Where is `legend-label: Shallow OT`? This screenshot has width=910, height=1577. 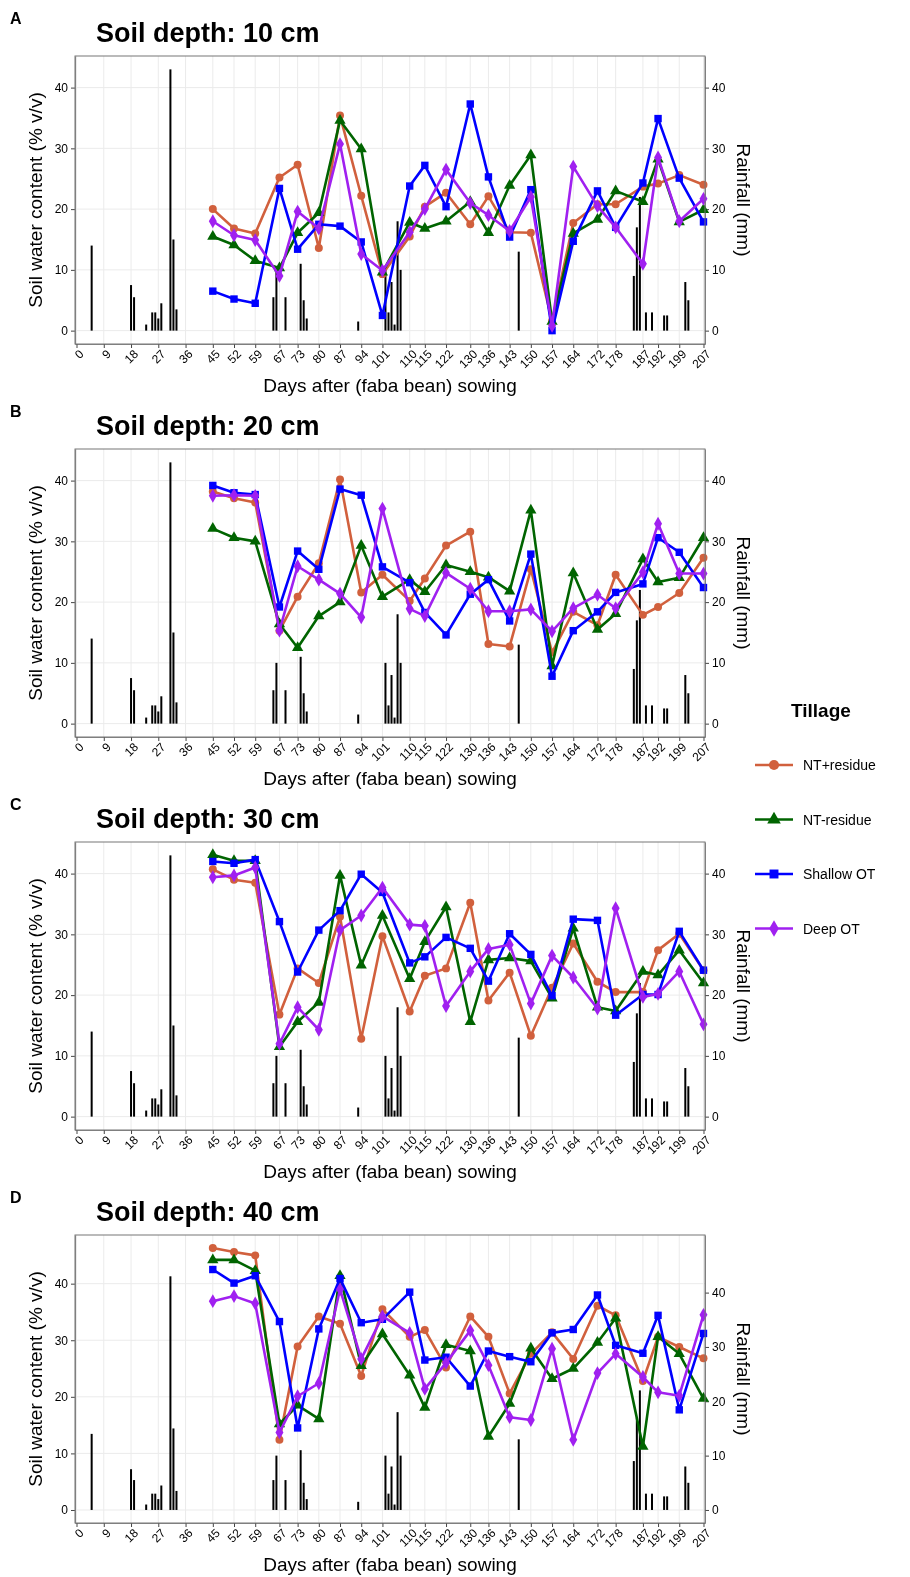
legend-label: Shallow OT is located at coordinates (839, 874).